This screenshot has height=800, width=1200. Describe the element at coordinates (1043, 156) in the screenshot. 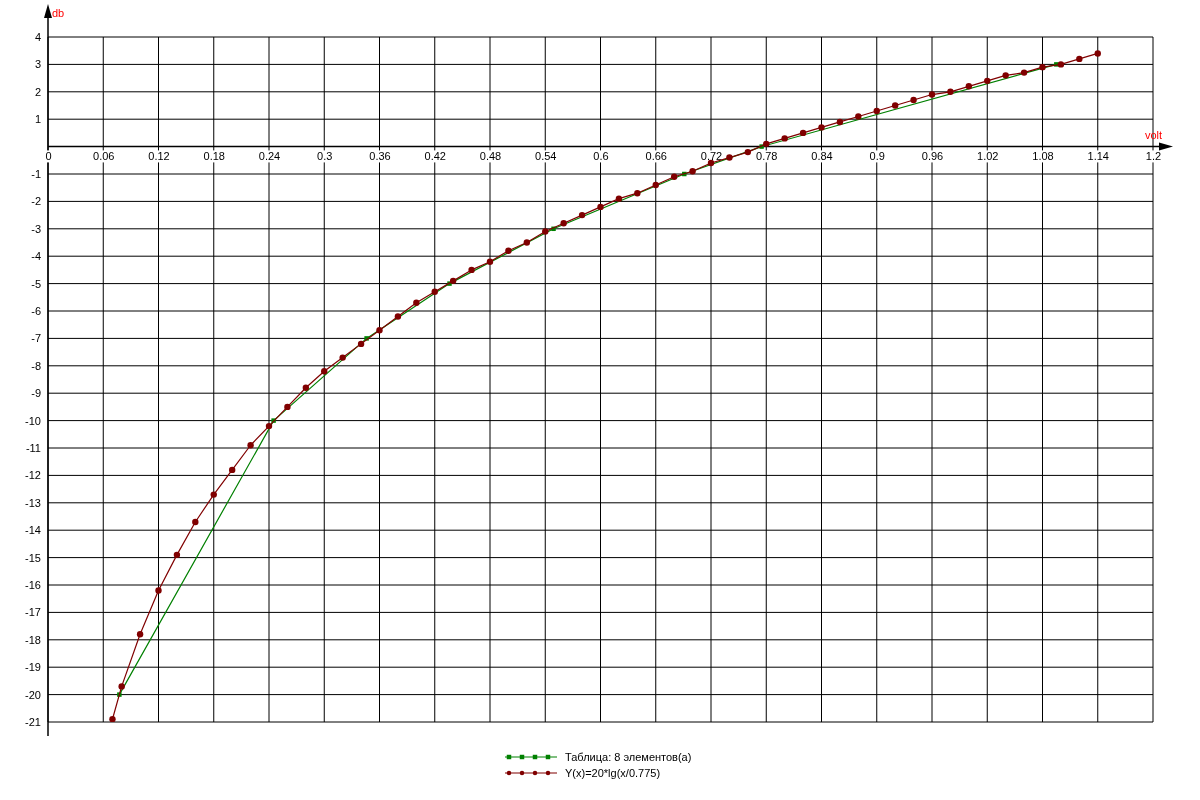

I see `x-tick-label: 1.08` at that location.